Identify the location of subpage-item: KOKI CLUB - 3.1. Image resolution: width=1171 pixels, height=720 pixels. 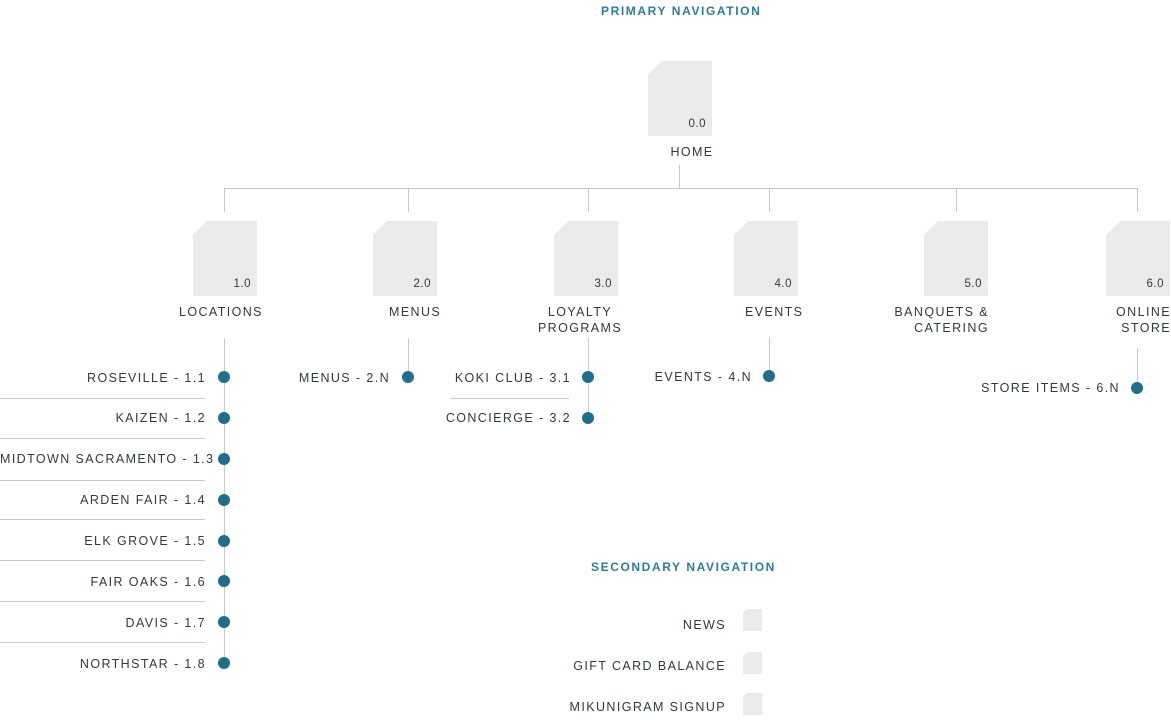
(512, 378).